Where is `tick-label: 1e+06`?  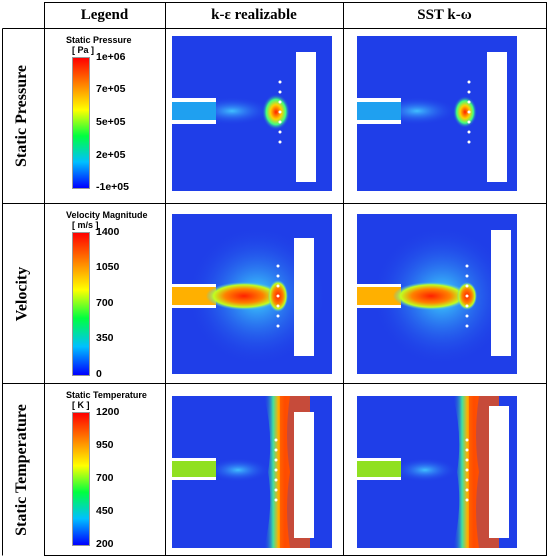 tick-label: 1e+06 is located at coordinates (111, 57).